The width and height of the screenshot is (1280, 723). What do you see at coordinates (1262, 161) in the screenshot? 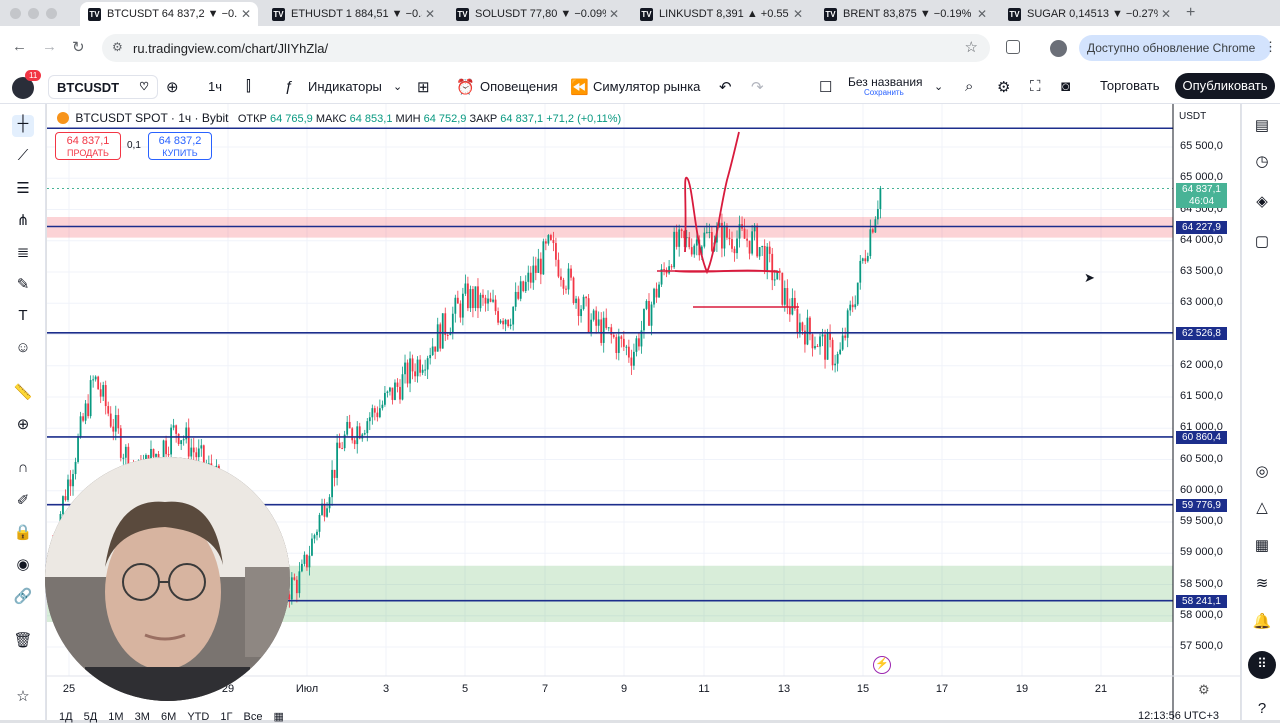
I see `alerts-clock-icon: ◷` at bounding box center [1262, 161].